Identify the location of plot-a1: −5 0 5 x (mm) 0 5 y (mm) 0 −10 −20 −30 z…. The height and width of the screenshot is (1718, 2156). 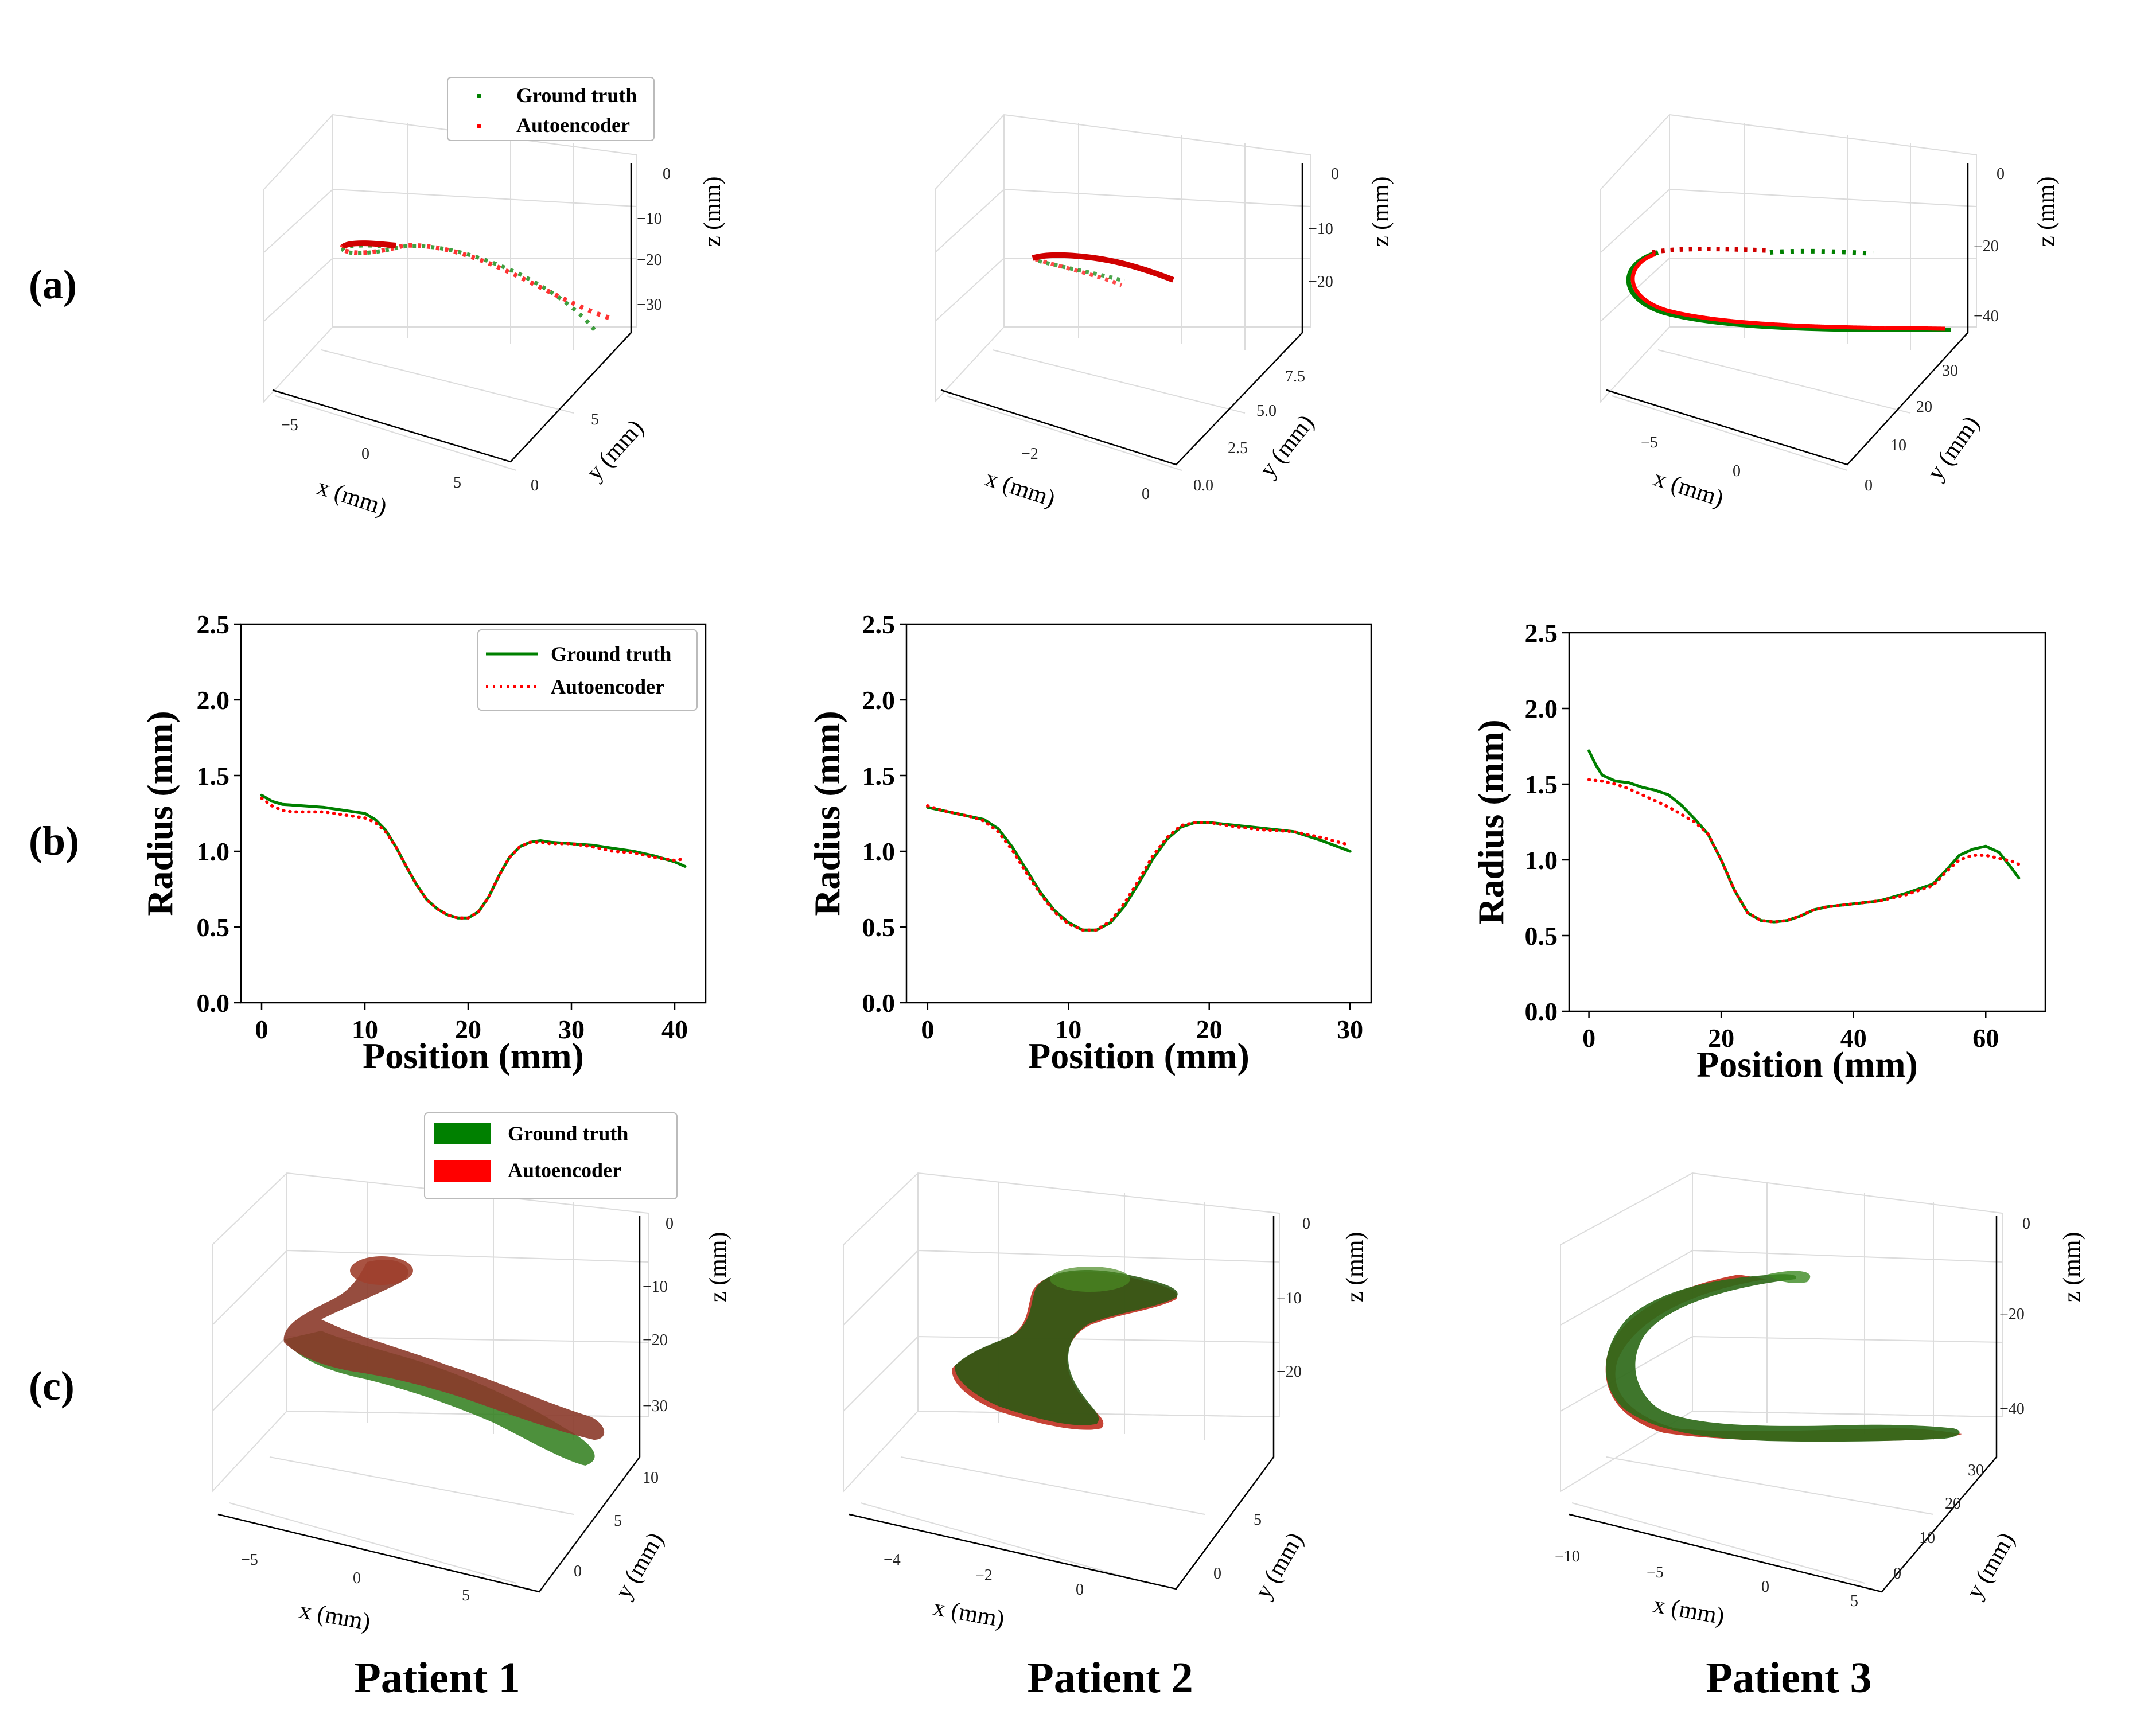
(494, 299).